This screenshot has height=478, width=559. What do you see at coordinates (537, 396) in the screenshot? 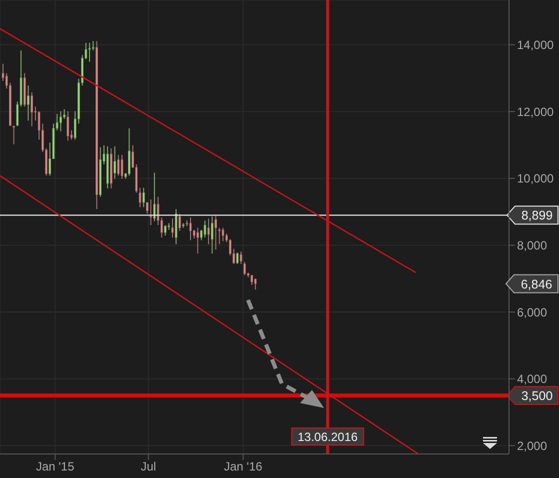
I see `ref-line-label: 3,500` at bounding box center [537, 396].